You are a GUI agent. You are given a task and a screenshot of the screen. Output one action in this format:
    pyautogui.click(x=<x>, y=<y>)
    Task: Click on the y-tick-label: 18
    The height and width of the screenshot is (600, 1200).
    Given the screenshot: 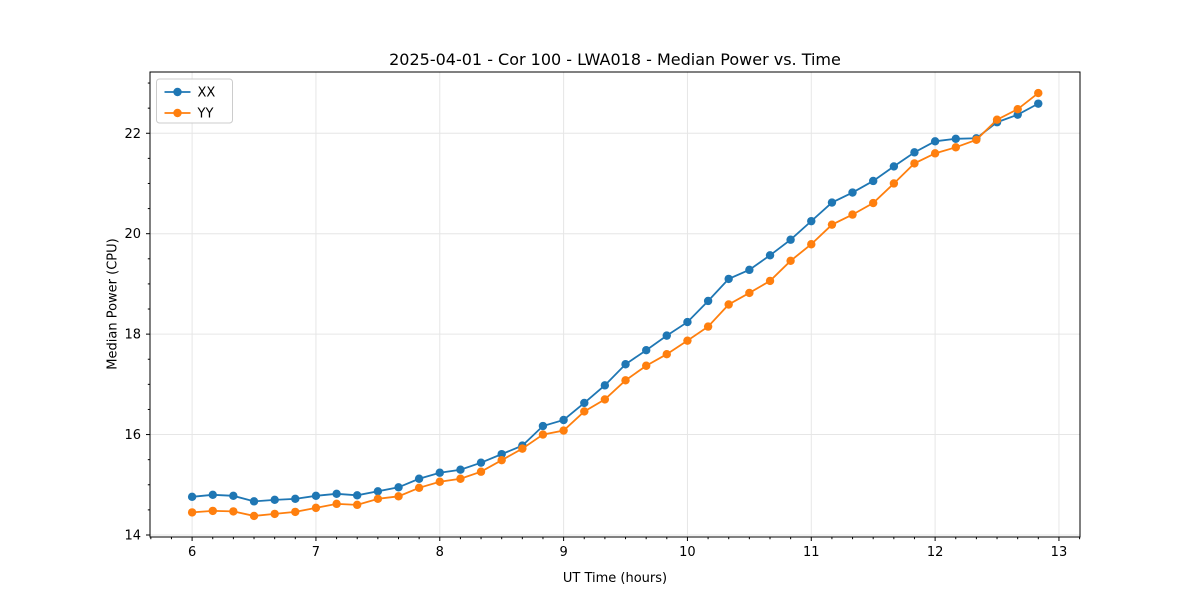 What is the action you would take?
    pyautogui.click(x=132, y=335)
    